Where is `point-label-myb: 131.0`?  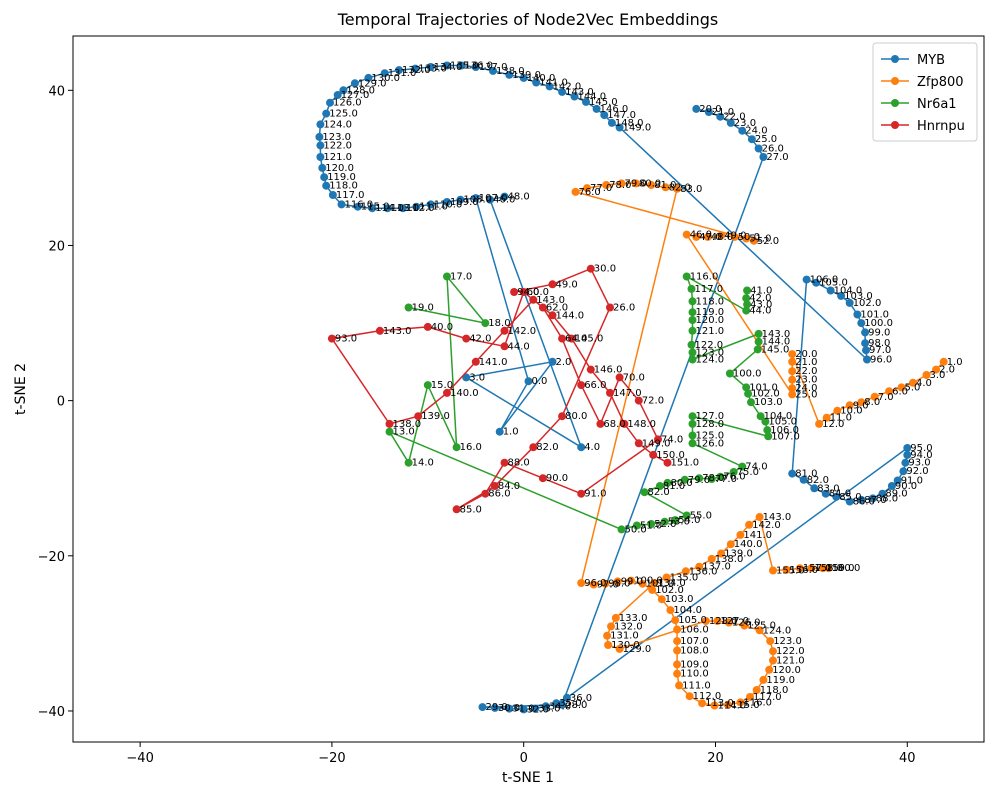 point-label-myb: 131.0 is located at coordinates (402, 73).